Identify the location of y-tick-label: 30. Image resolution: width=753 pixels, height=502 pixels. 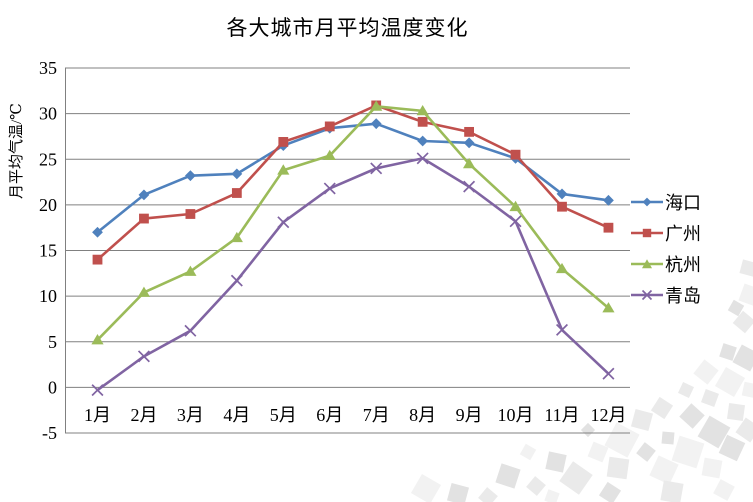
(48, 114).